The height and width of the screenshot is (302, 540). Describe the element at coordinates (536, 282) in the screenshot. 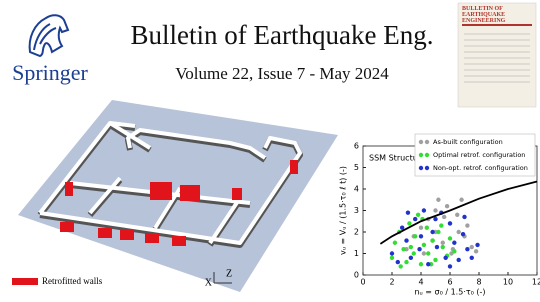

I see `x-tick-label: 12` at that location.